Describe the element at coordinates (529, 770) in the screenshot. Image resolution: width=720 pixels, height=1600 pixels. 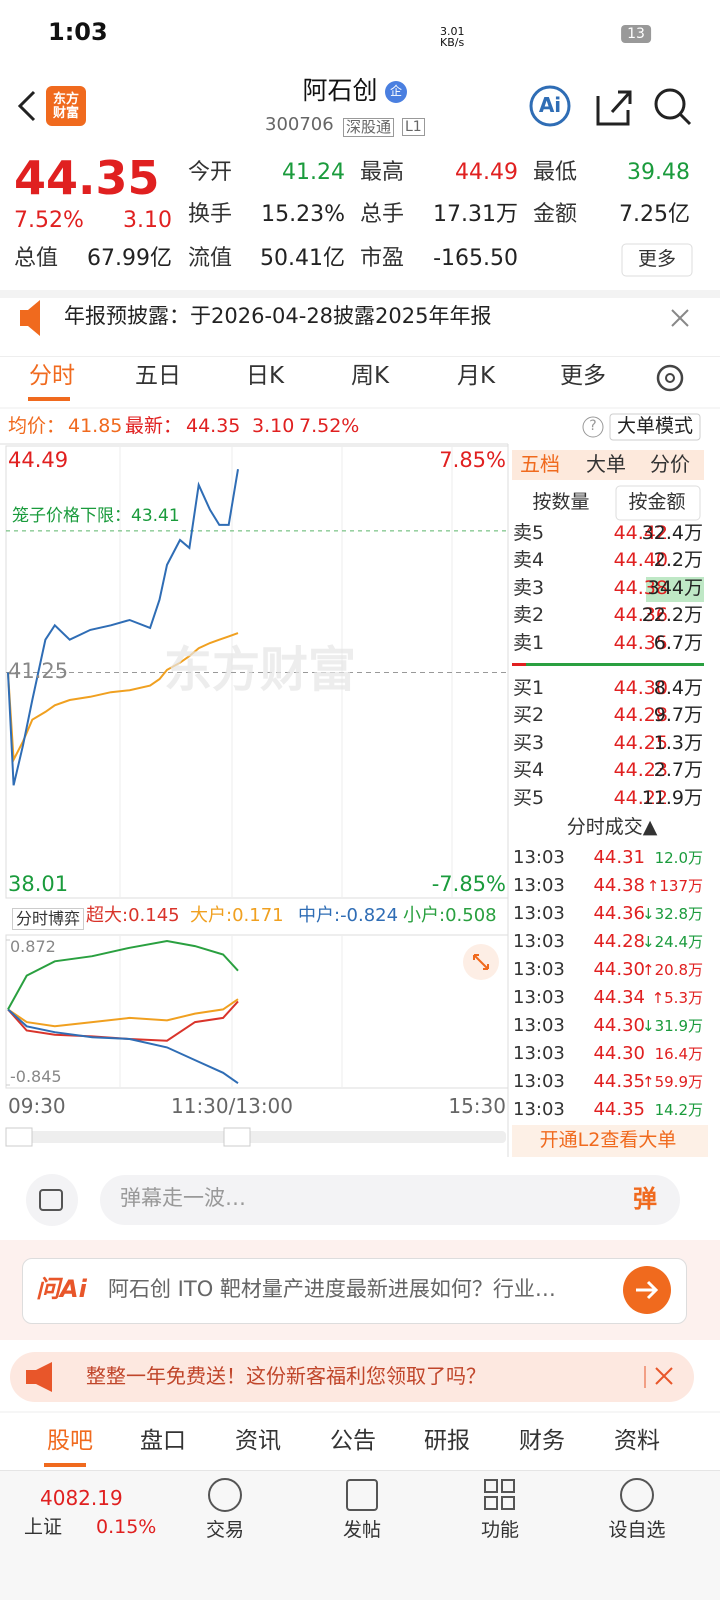
I see `book-label: 买4` at that location.